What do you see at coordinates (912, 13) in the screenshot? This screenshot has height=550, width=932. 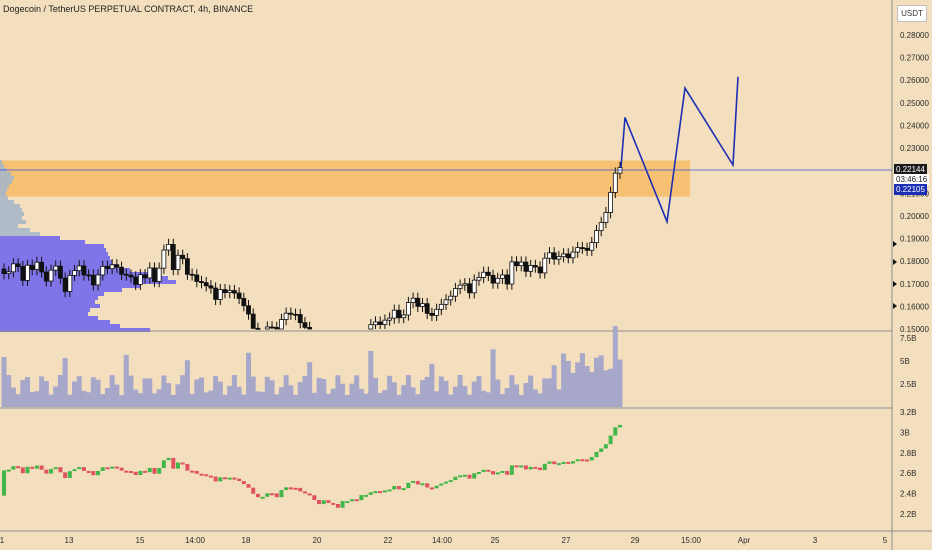 I see `currency-button: USDT` at bounding box center [912, 13].